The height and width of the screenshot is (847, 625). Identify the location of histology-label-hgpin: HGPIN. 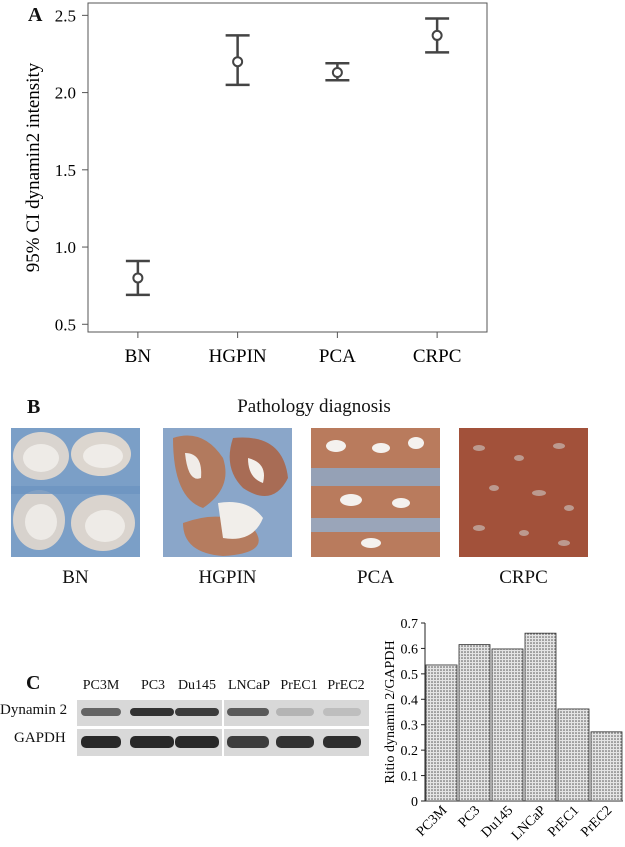
(227, 577).